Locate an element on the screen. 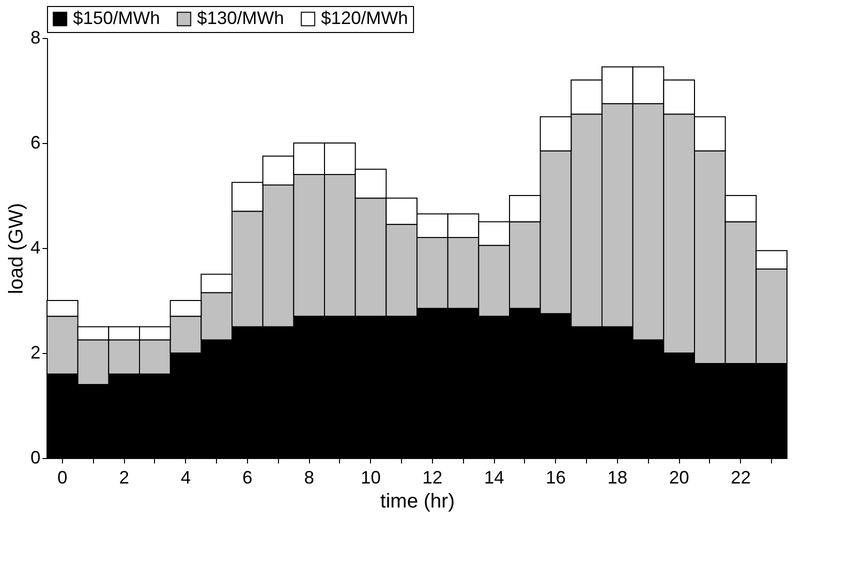  x-tick-label: 4 is located at coordinates (185, 478).